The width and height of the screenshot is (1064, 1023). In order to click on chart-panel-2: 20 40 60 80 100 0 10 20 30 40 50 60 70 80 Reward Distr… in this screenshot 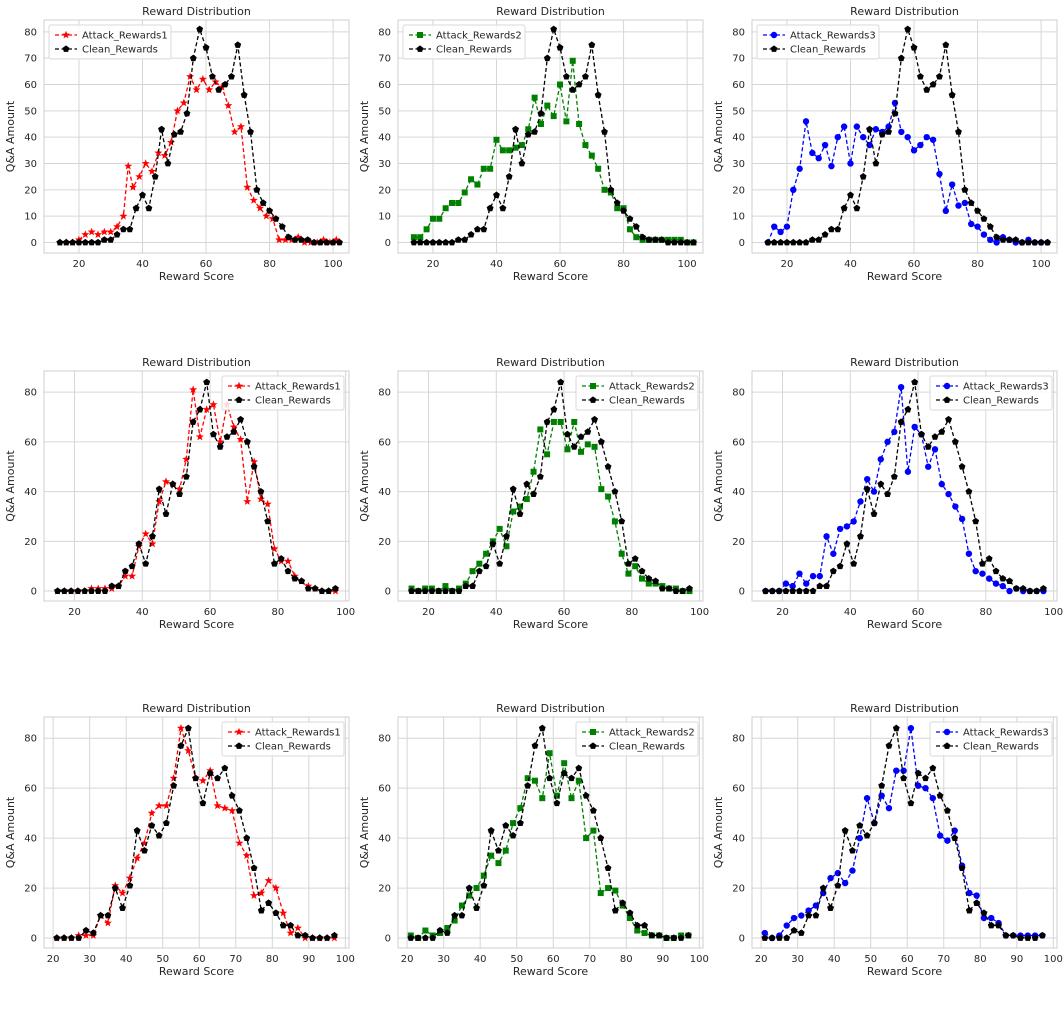, I will do `click(531, 144)`.